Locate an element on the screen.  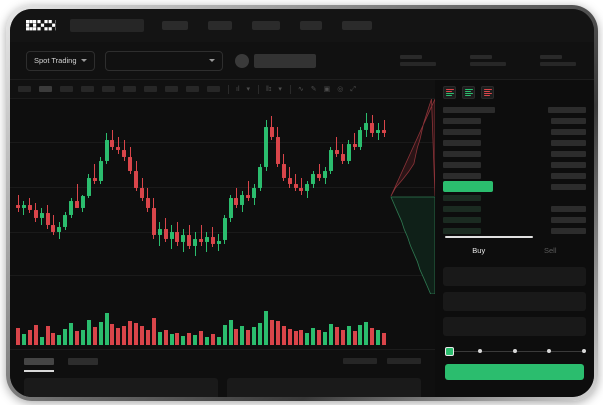
tab-buy: Buy is located at coordinates (479, 250).